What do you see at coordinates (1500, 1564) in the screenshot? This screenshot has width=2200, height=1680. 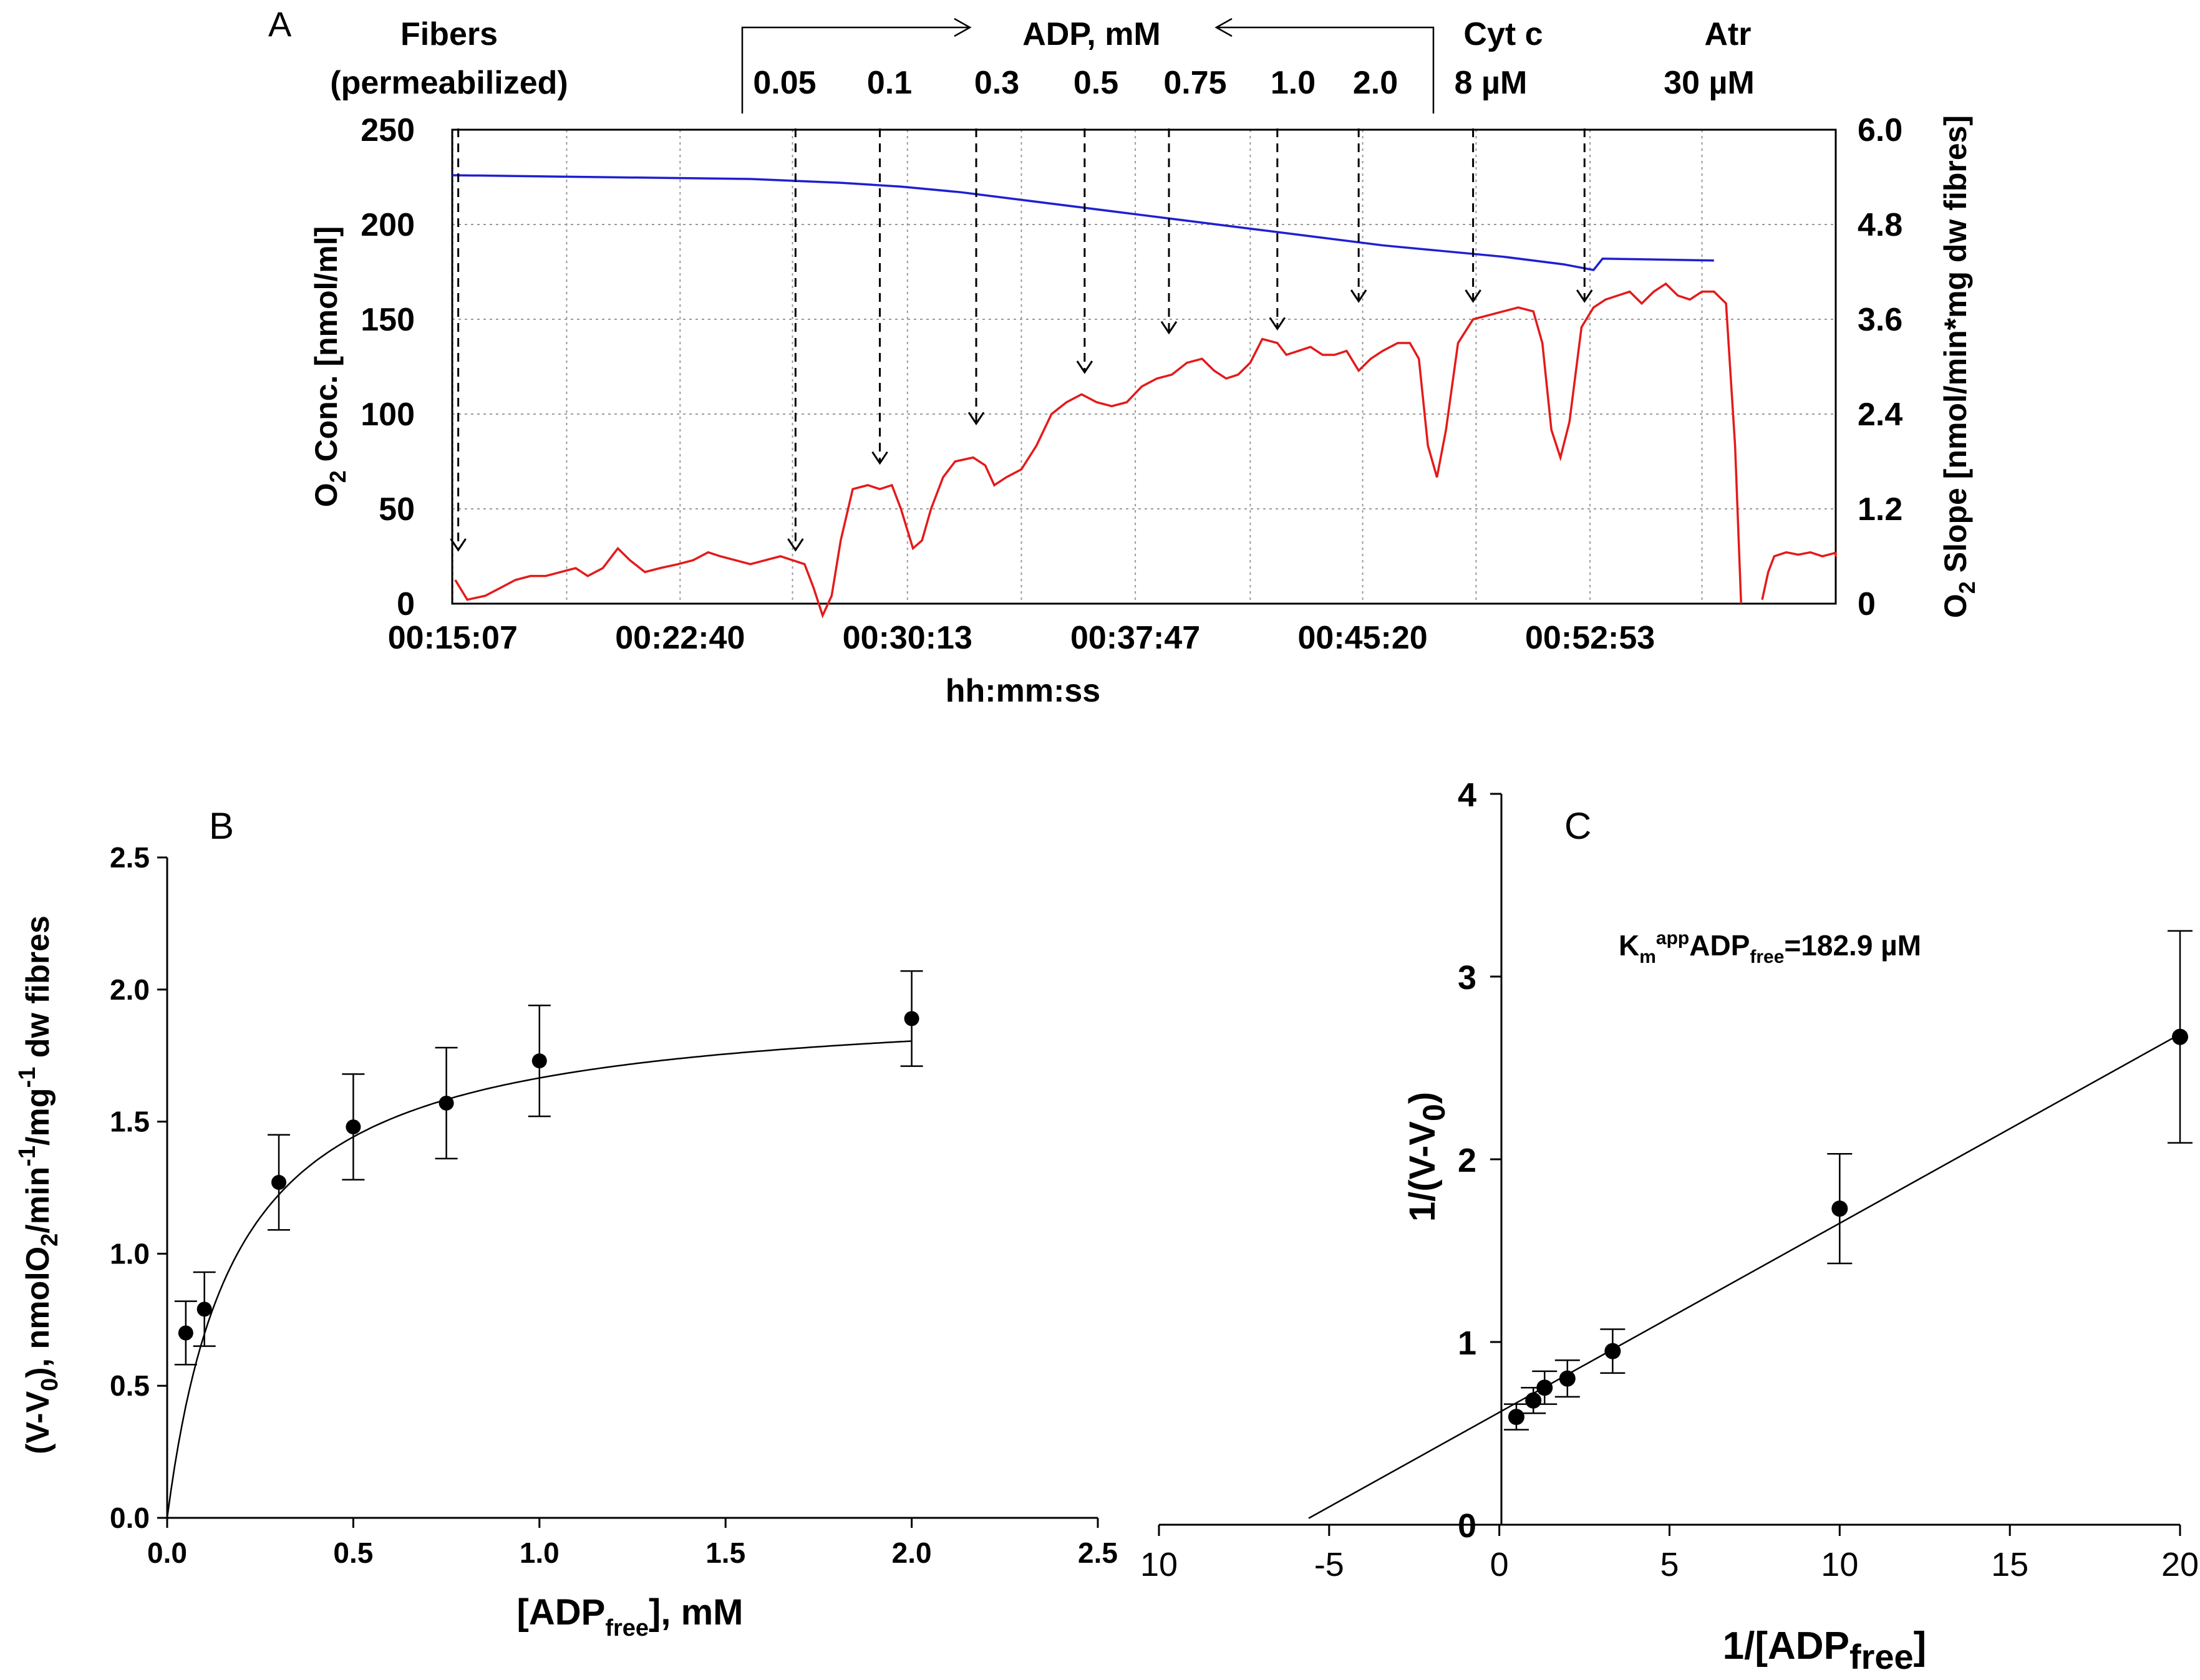 I see `x-tick-label-c: 0` at bounding box center [1500, 1564].